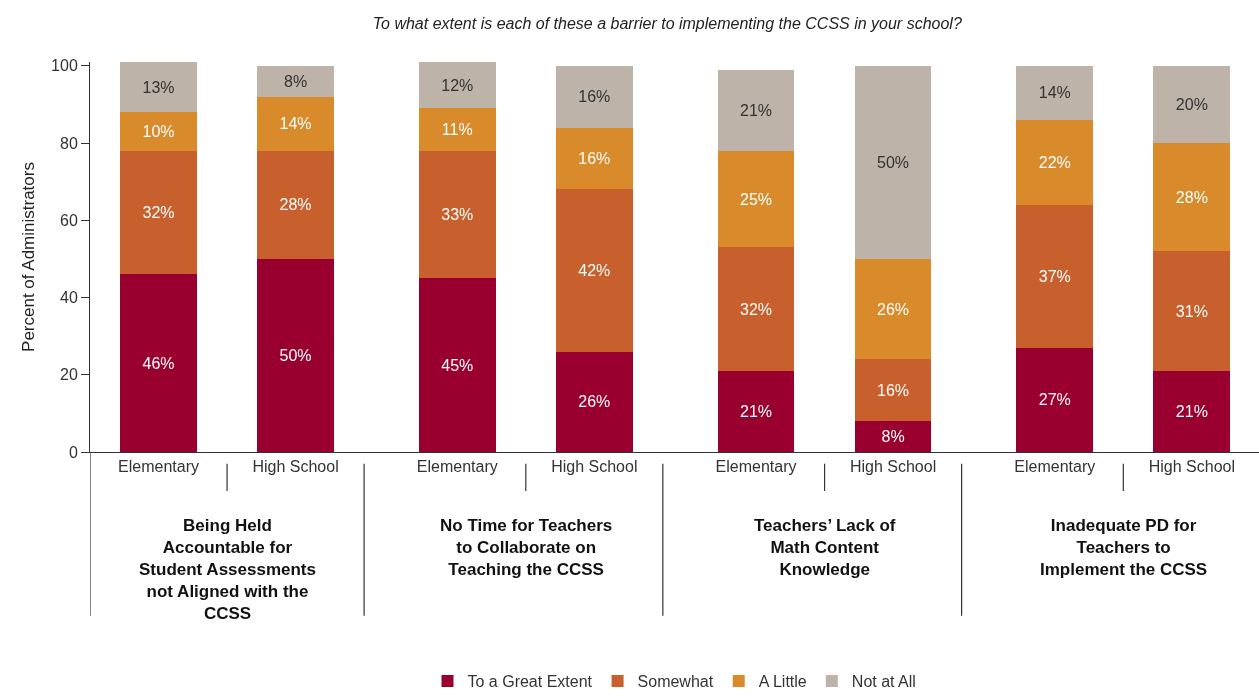  What do you see at coordinates (667, 23) in the screenshot?
I see `chart-title: To what extent is each of these a barrier to implementing the CCSS in your school?` at bounding box center [667, 23].